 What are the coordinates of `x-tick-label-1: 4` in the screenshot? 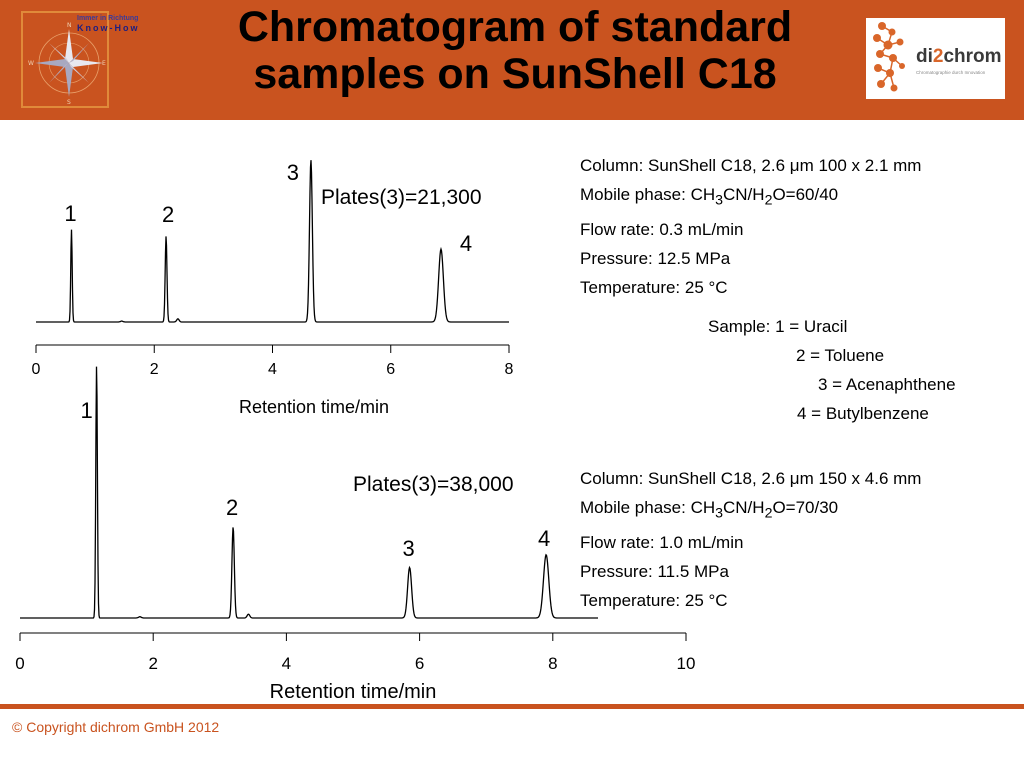 It's located at (272, 369).